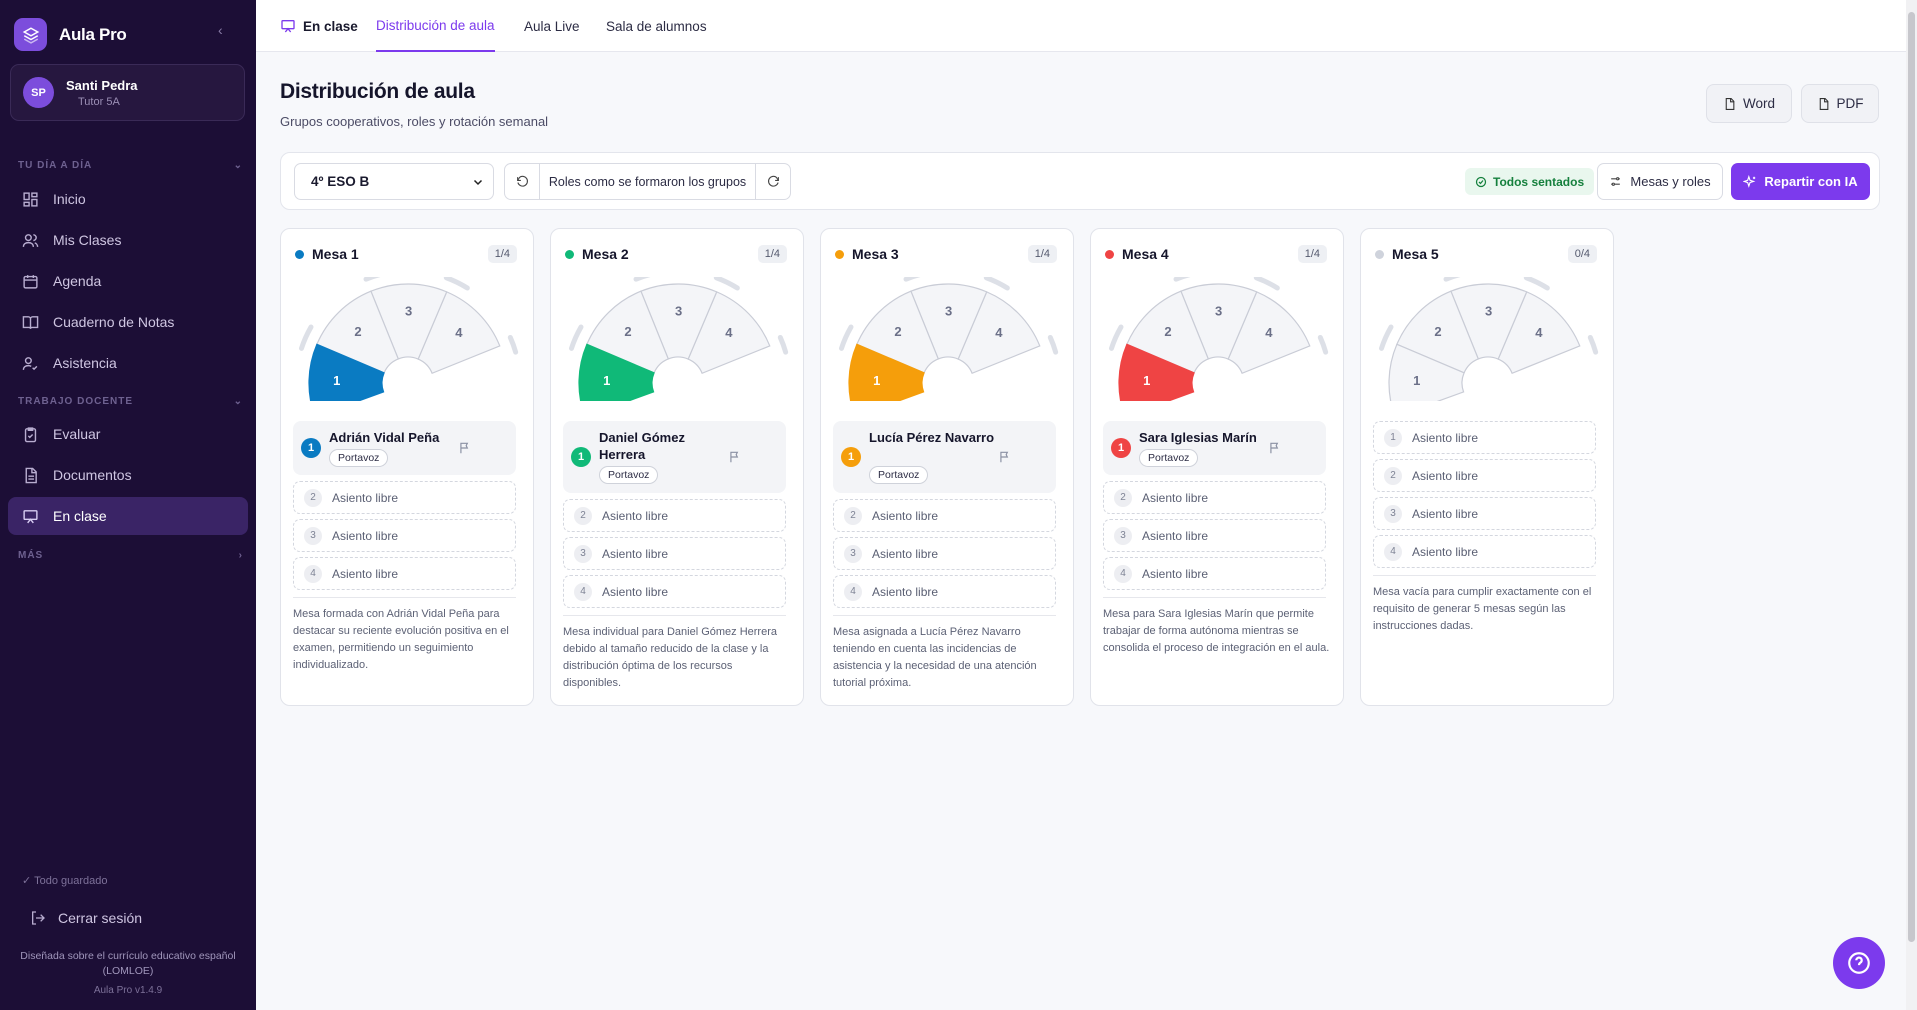 Image resolution: width=1917 pixels, height=1010 pixels. I want to click on brand: Aula Pro, so click(70, 34).